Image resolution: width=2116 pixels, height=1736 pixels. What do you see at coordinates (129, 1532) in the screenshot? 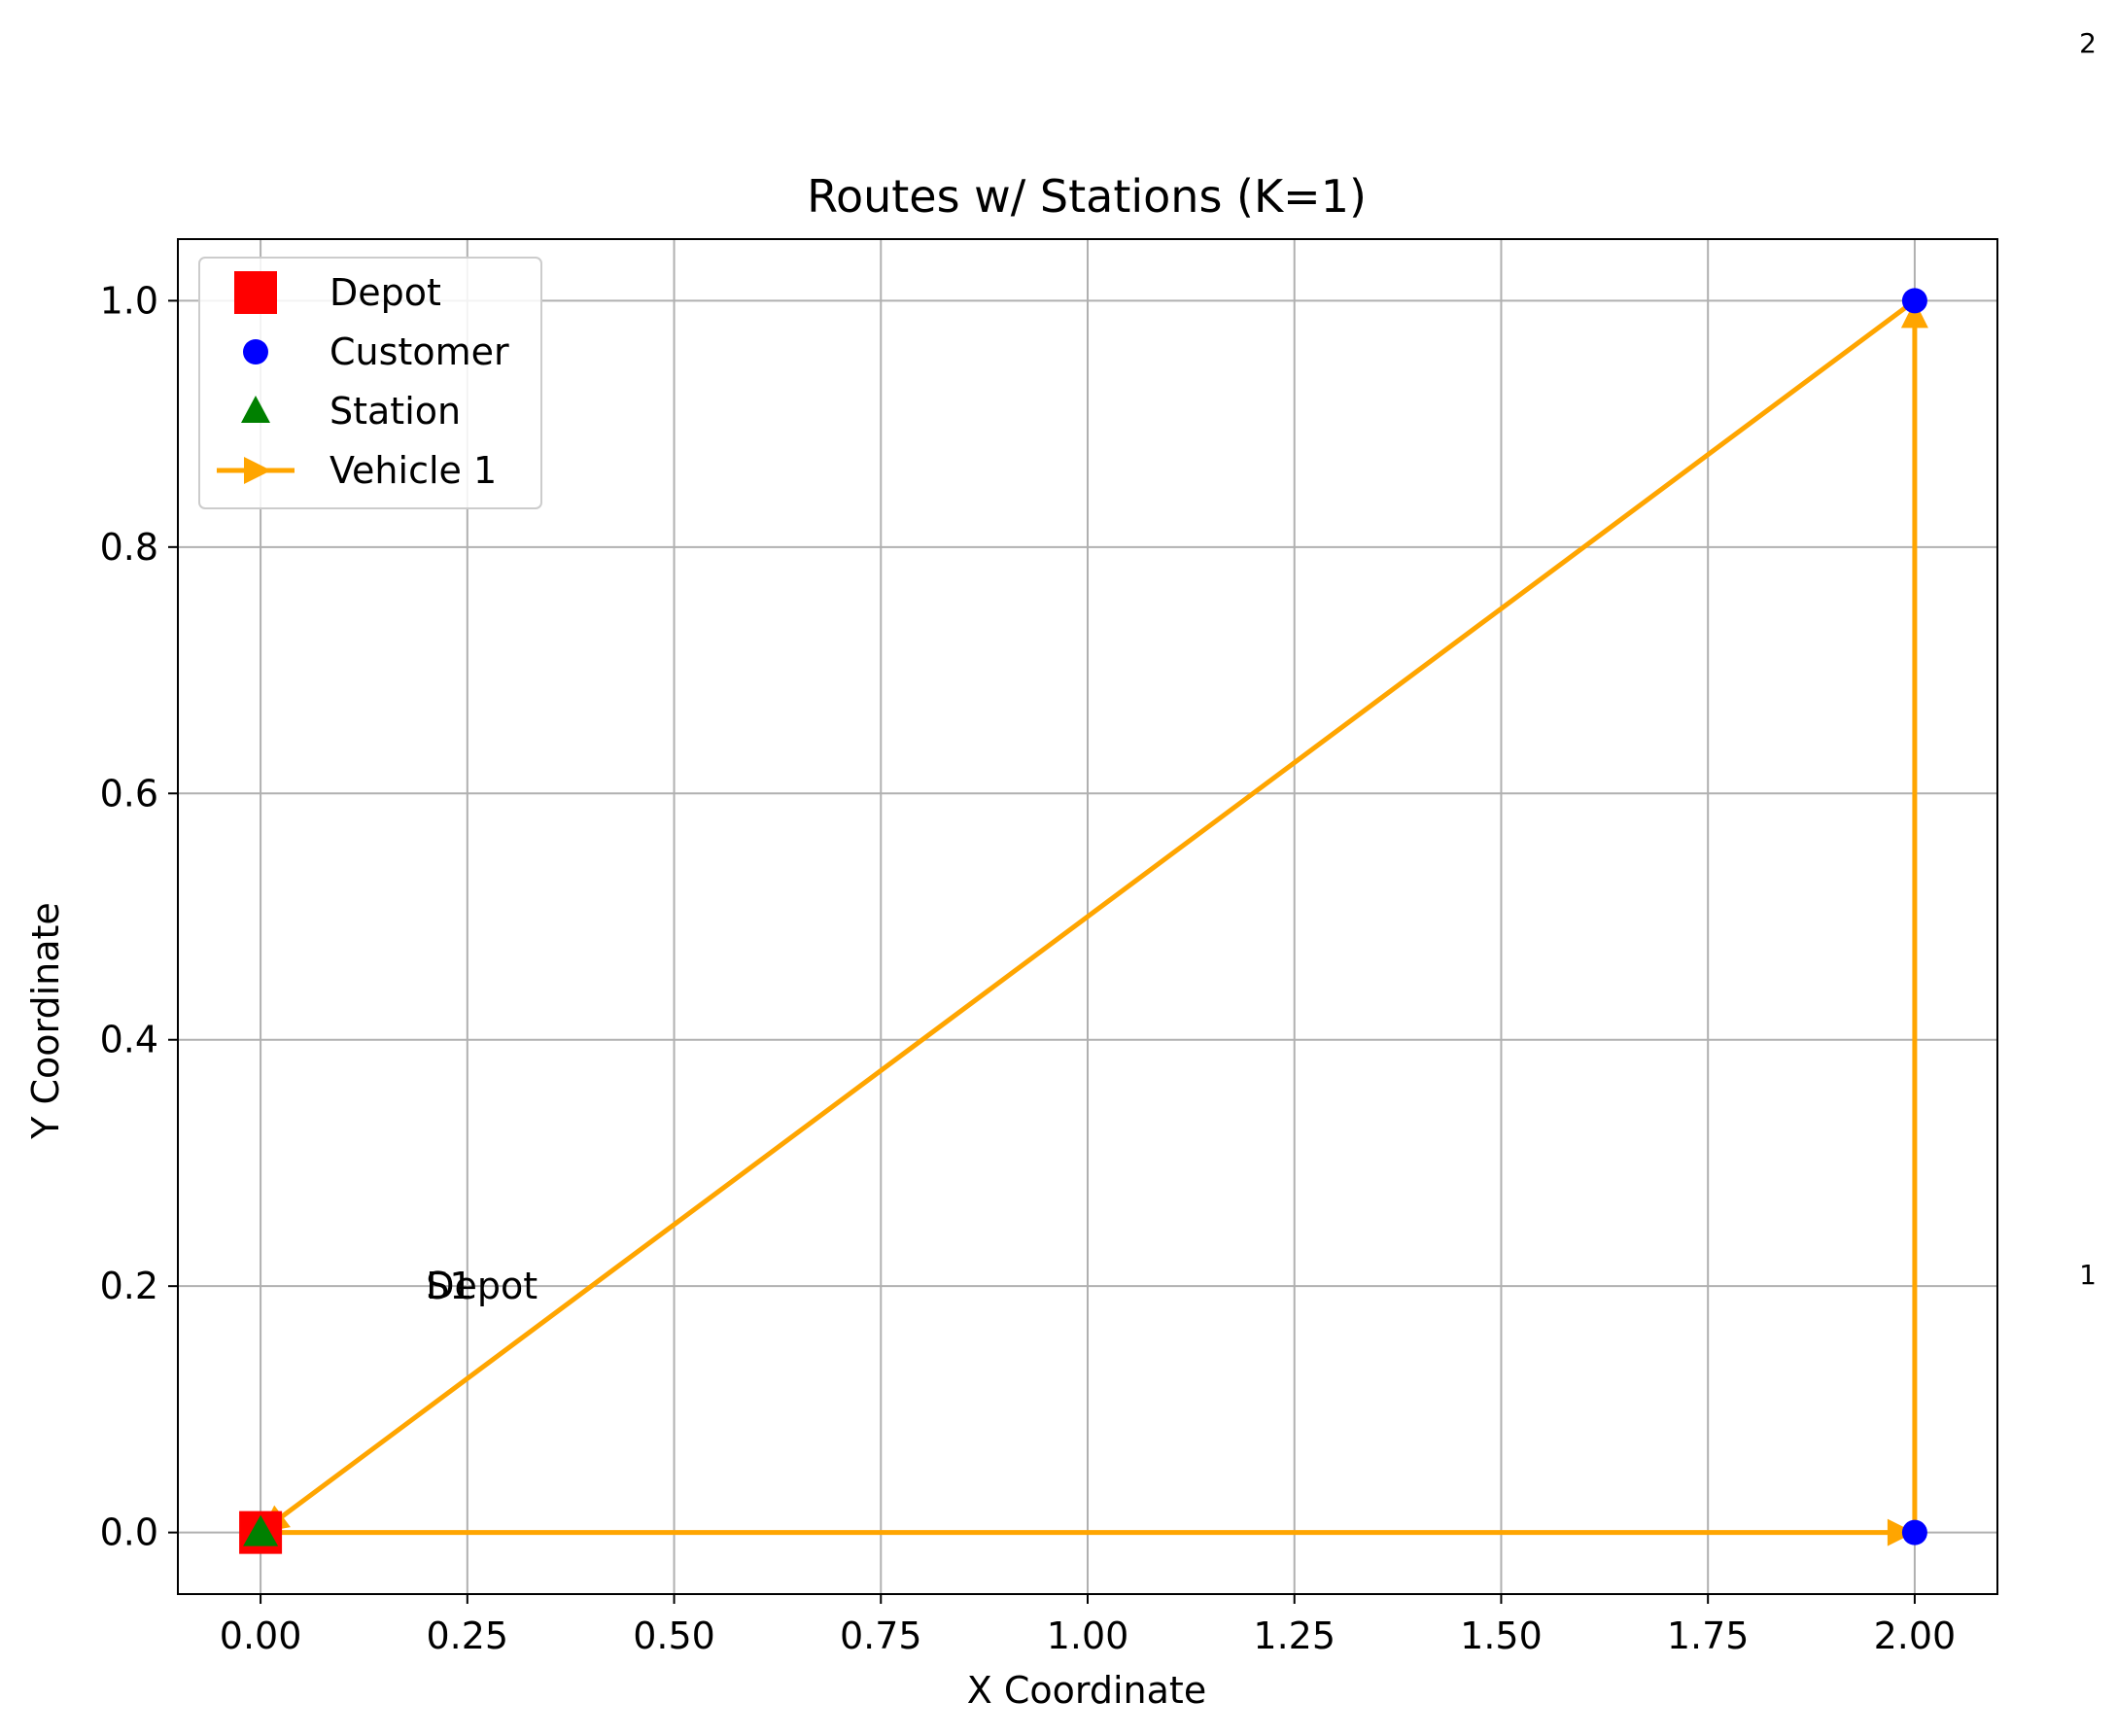
I see `y-tick-label: 0.0` at bounding box center [129, 1532].